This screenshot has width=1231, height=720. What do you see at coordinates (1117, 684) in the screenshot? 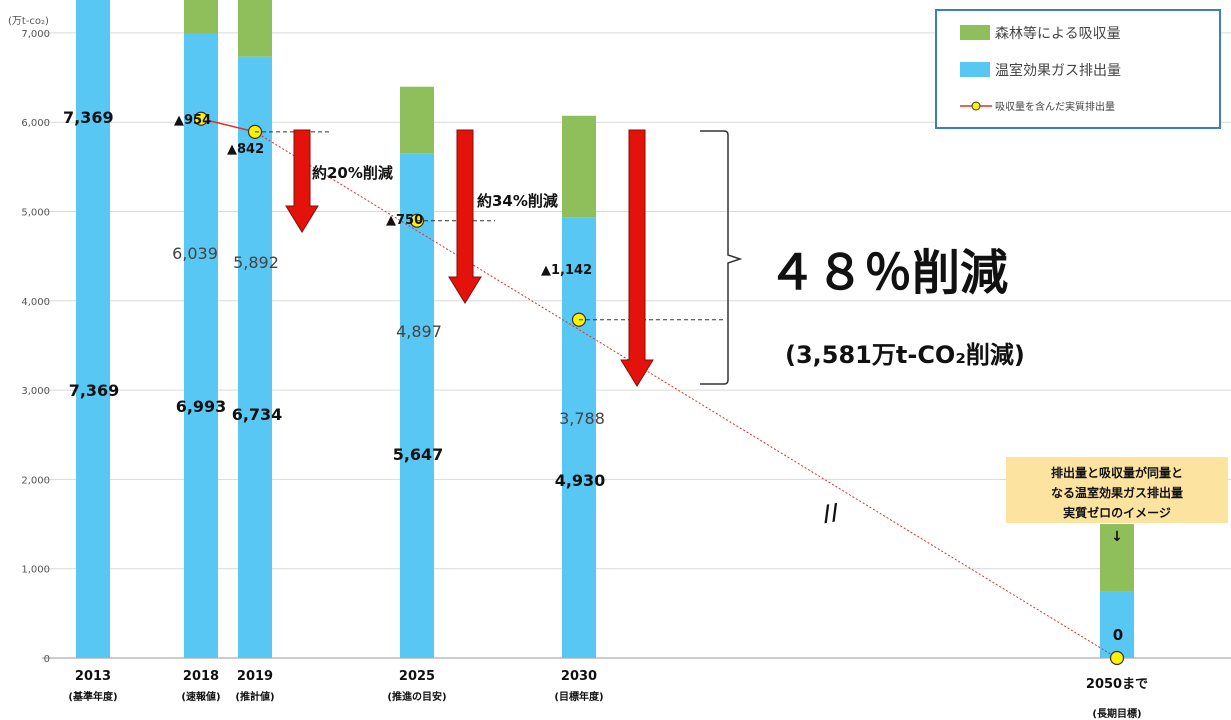
I see `x-year-label: 2050まで` at bounding box center [1117, 684].